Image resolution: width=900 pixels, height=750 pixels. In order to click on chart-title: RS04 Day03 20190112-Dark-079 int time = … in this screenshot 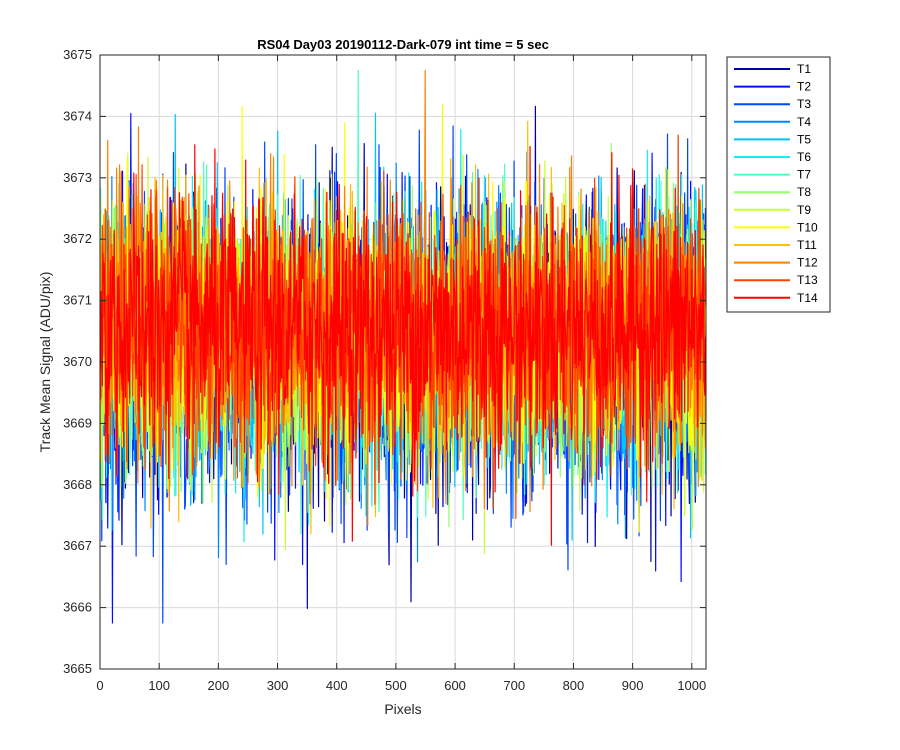, I will do `click(403, 44)`.